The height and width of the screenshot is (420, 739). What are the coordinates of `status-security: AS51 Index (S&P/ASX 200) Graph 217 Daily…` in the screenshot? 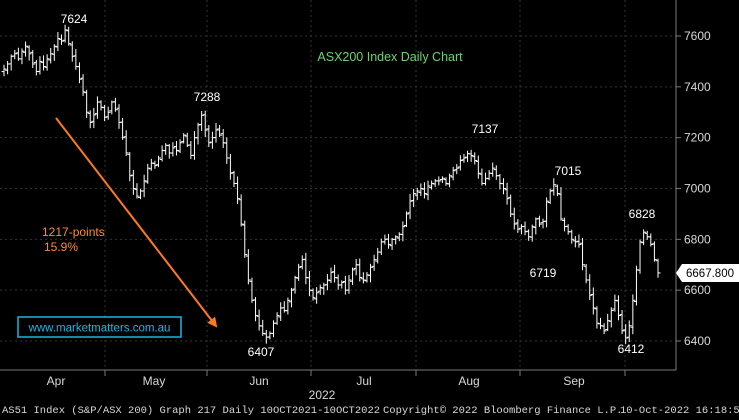 It's located at (191, 411).